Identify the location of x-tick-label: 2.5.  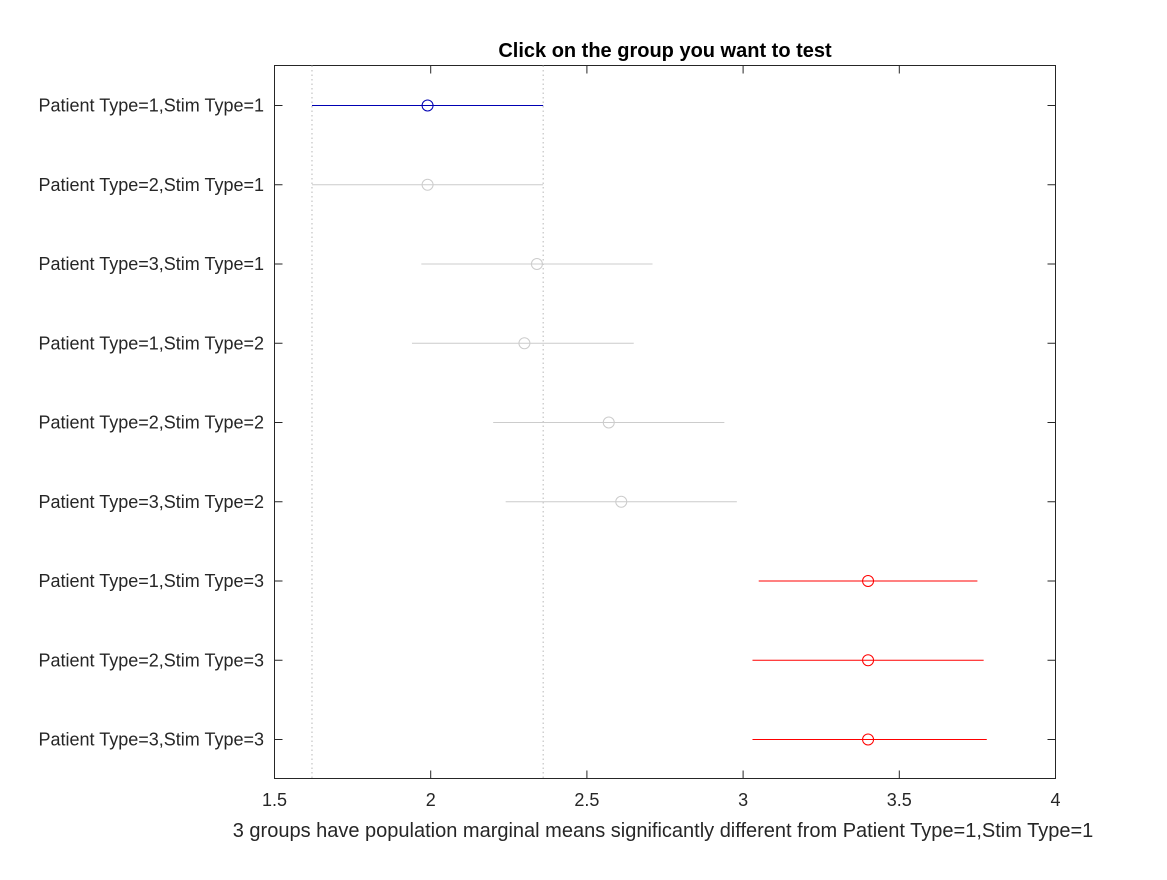
(586, 800).